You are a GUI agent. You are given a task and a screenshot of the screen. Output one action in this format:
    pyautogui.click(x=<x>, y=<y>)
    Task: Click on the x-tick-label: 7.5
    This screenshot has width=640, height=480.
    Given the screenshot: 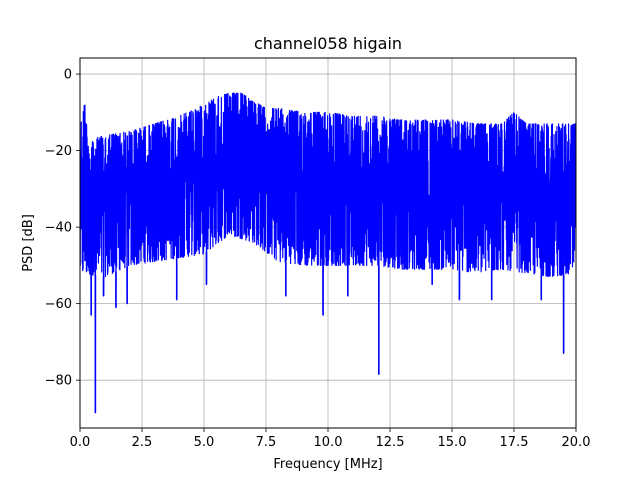 What is the action you would take?
    pyautogui.click(x=266, y=442)
    